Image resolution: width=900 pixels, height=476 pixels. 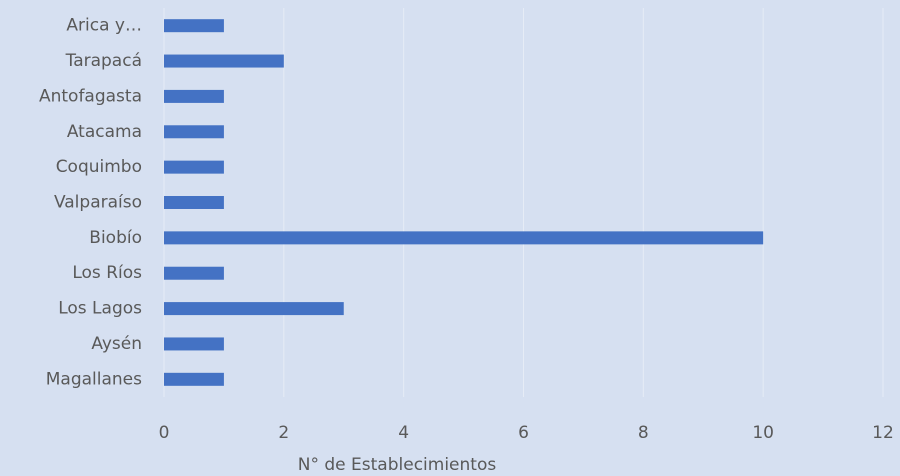 I want to click on y-tick-label: Coquimbo, so click(x=99, y=167).